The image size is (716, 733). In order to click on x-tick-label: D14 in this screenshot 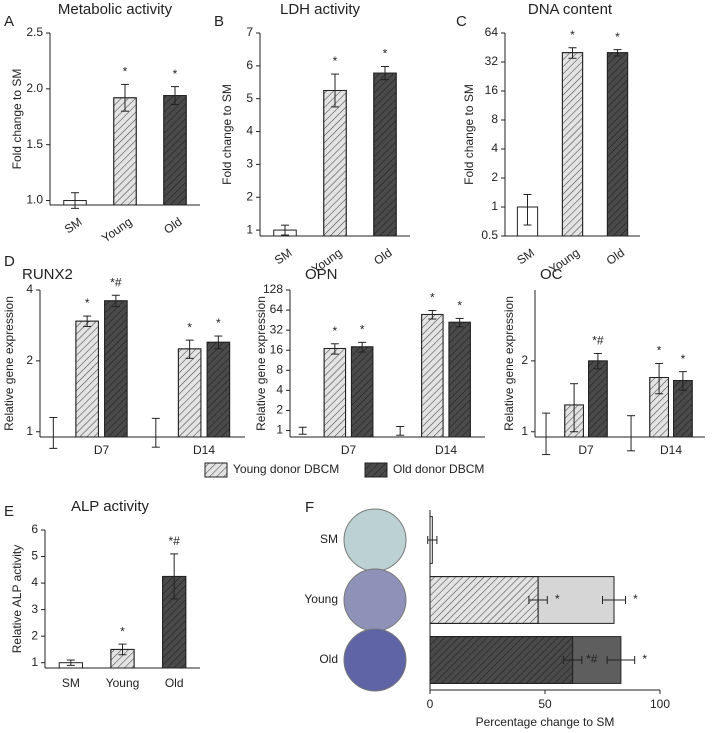, I will do `click(671, 450)`.